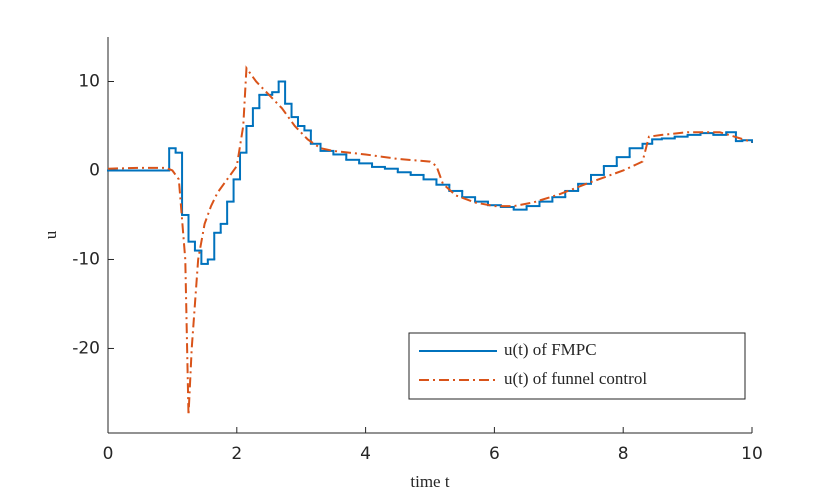 The height and width of the screenshot is (503, 830). Describe the element at coordinates (429, 481) in the screenshot. I see `x-axis-label: time t` at that location.